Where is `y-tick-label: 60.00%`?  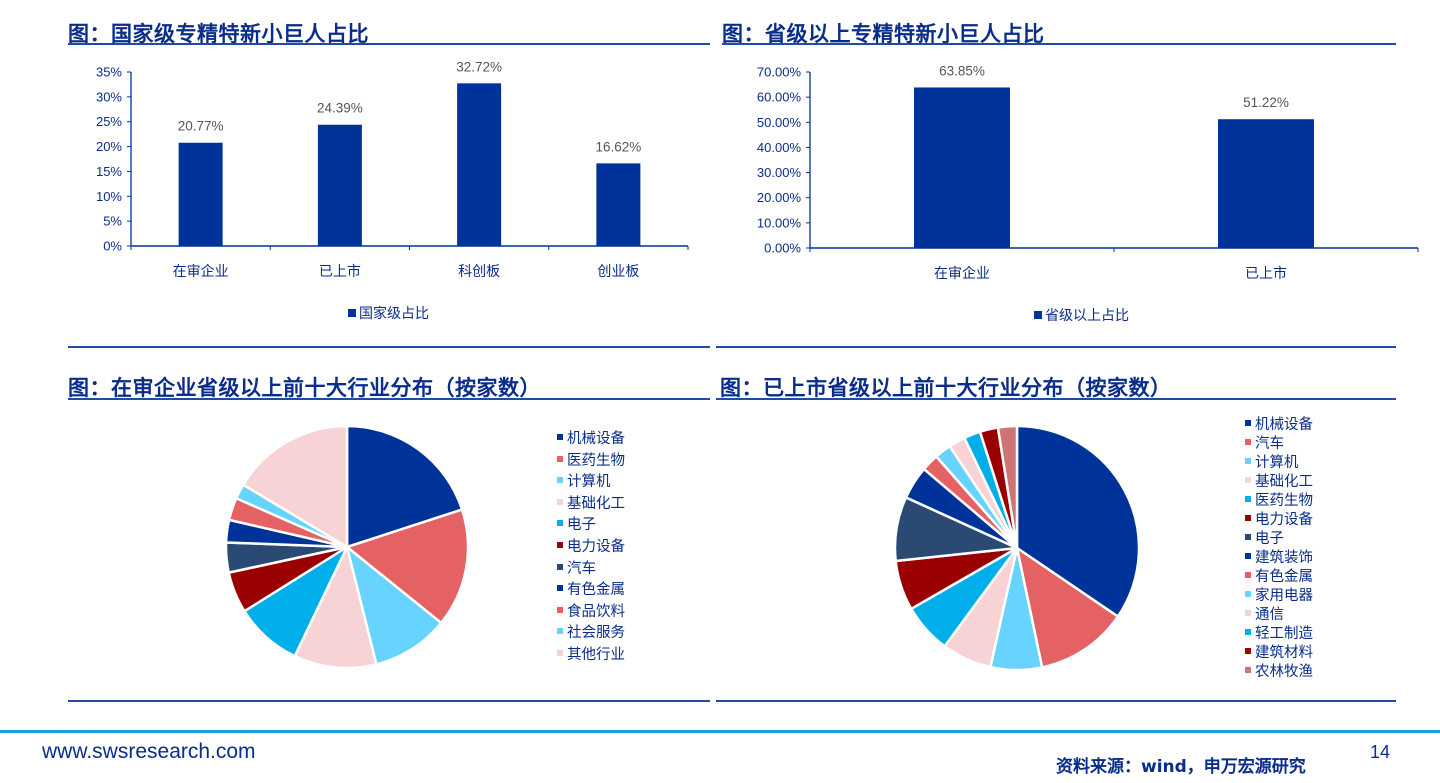 y-tick-label: 60.00% is located at coordinates (779, 97).